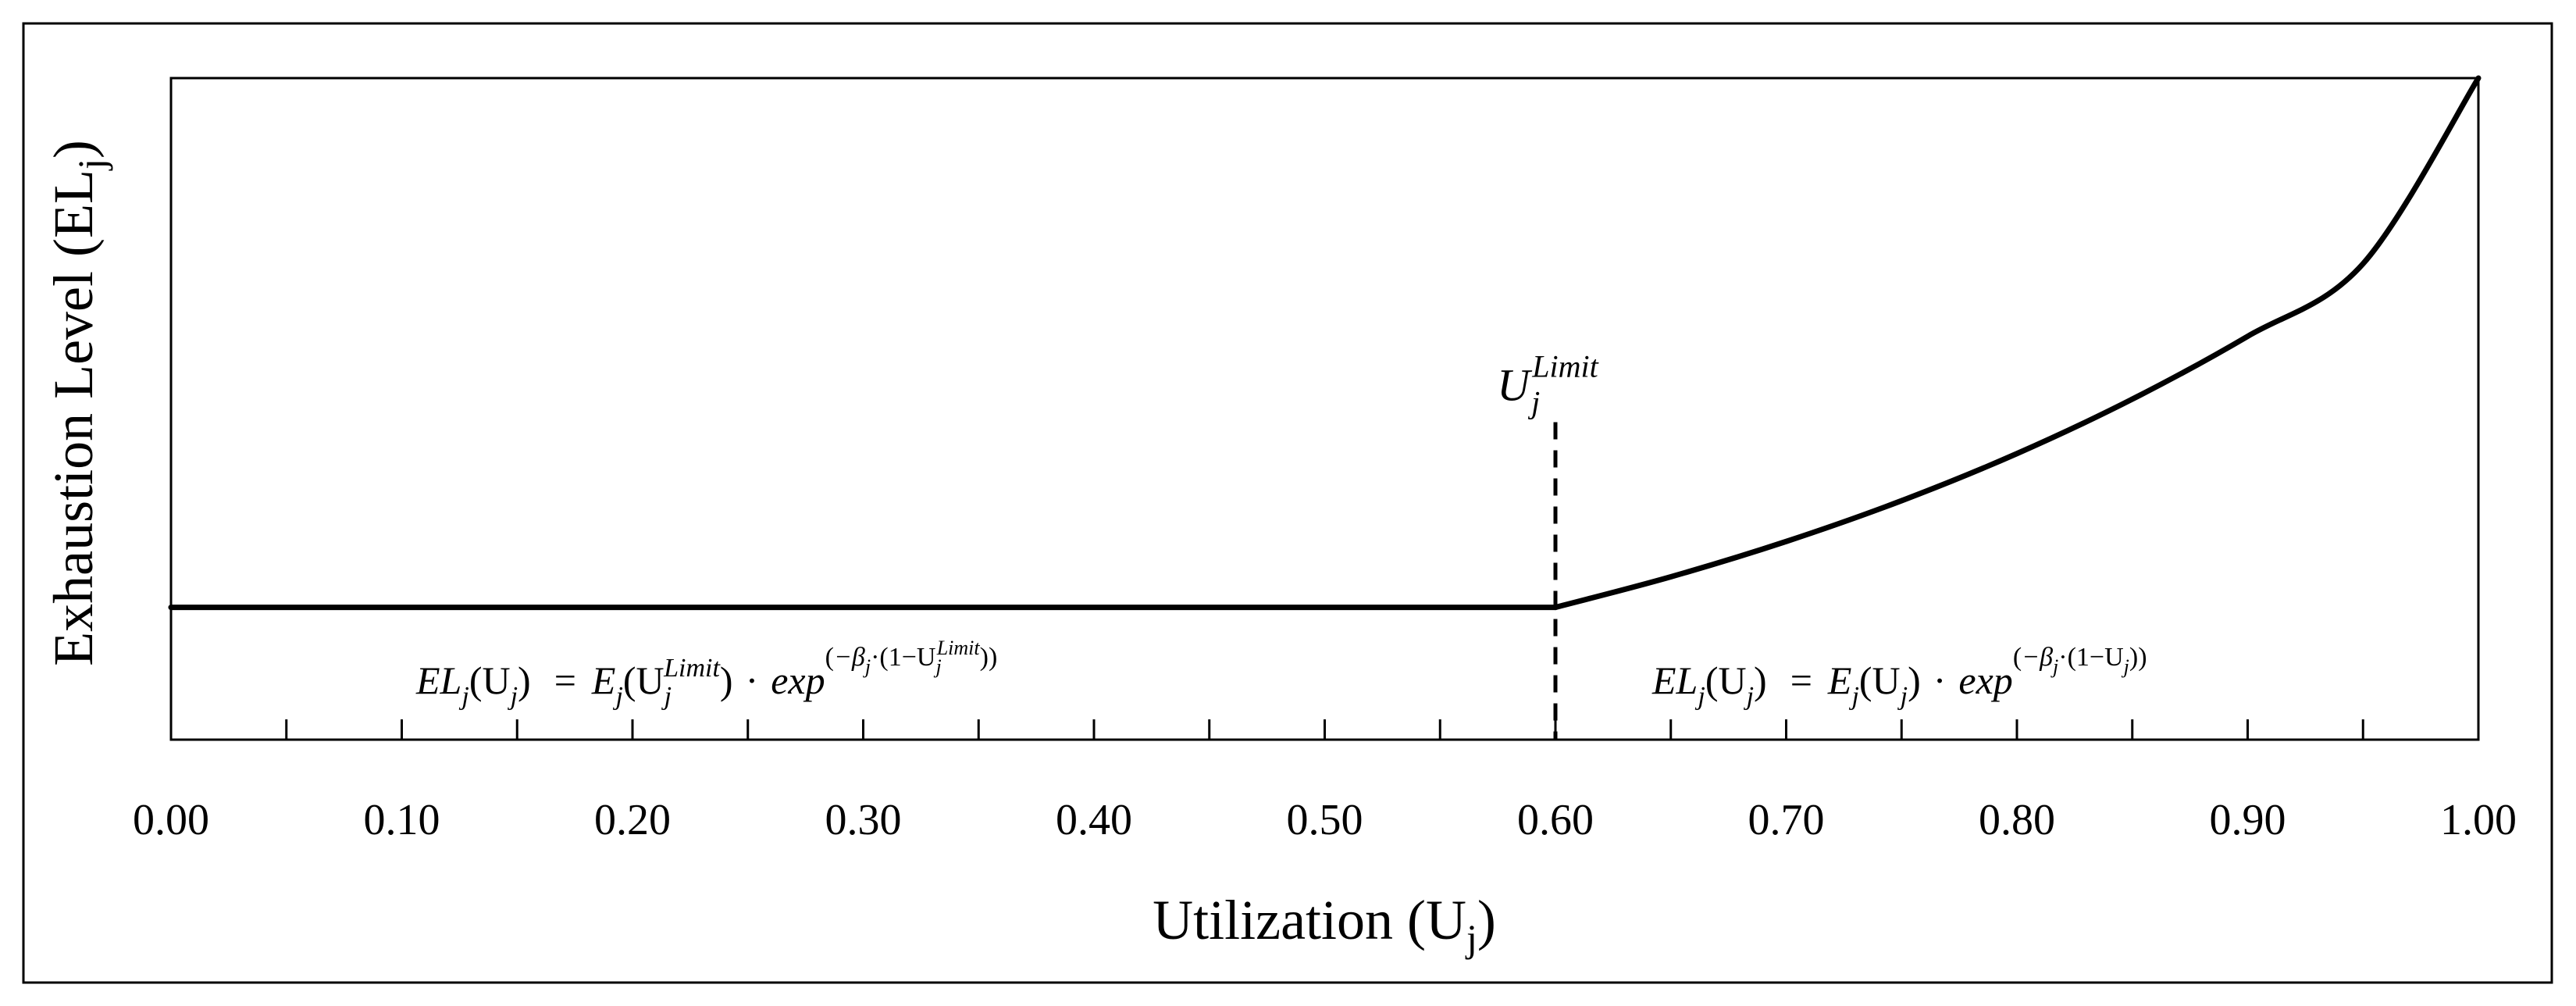 The width and height of the screenshot is (2576, 1006). What do you see at coordinates (1486, 920) in the screenshot?
I see `x-axis-title-close: )` at bounding box center [1486, 920].